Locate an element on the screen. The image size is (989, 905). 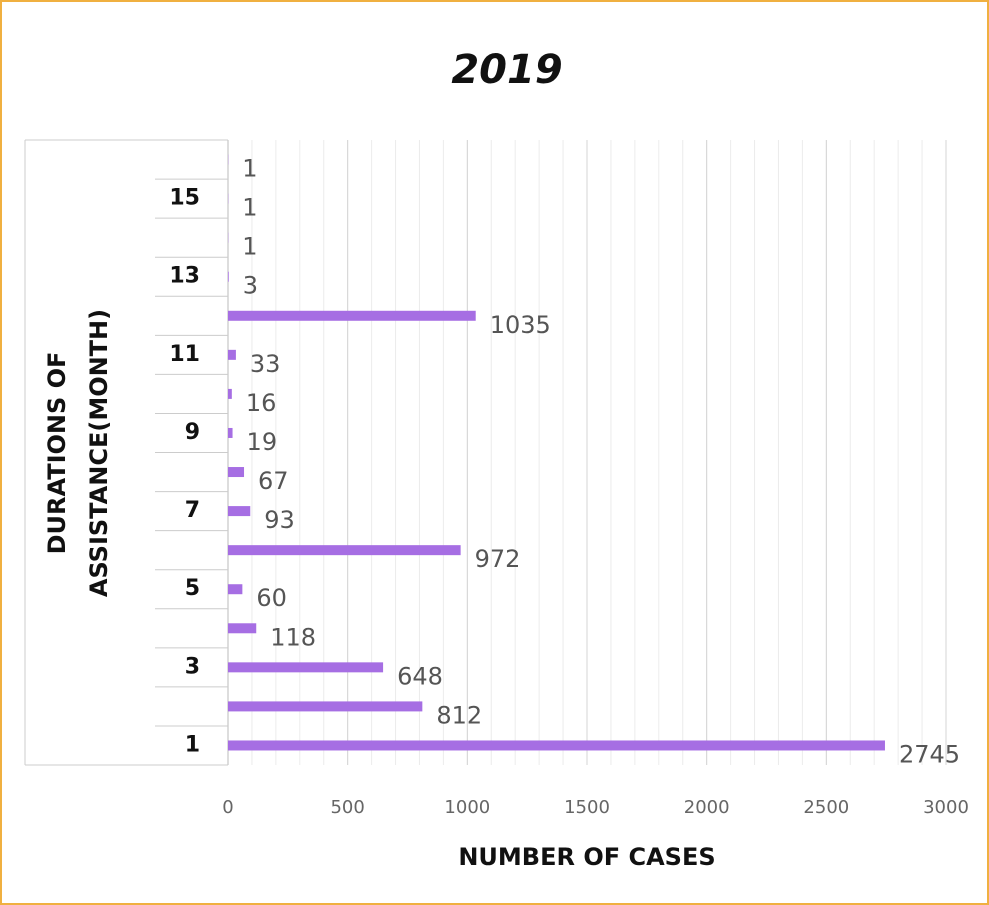
value-label: 648 is located at coordinates (420, 676).